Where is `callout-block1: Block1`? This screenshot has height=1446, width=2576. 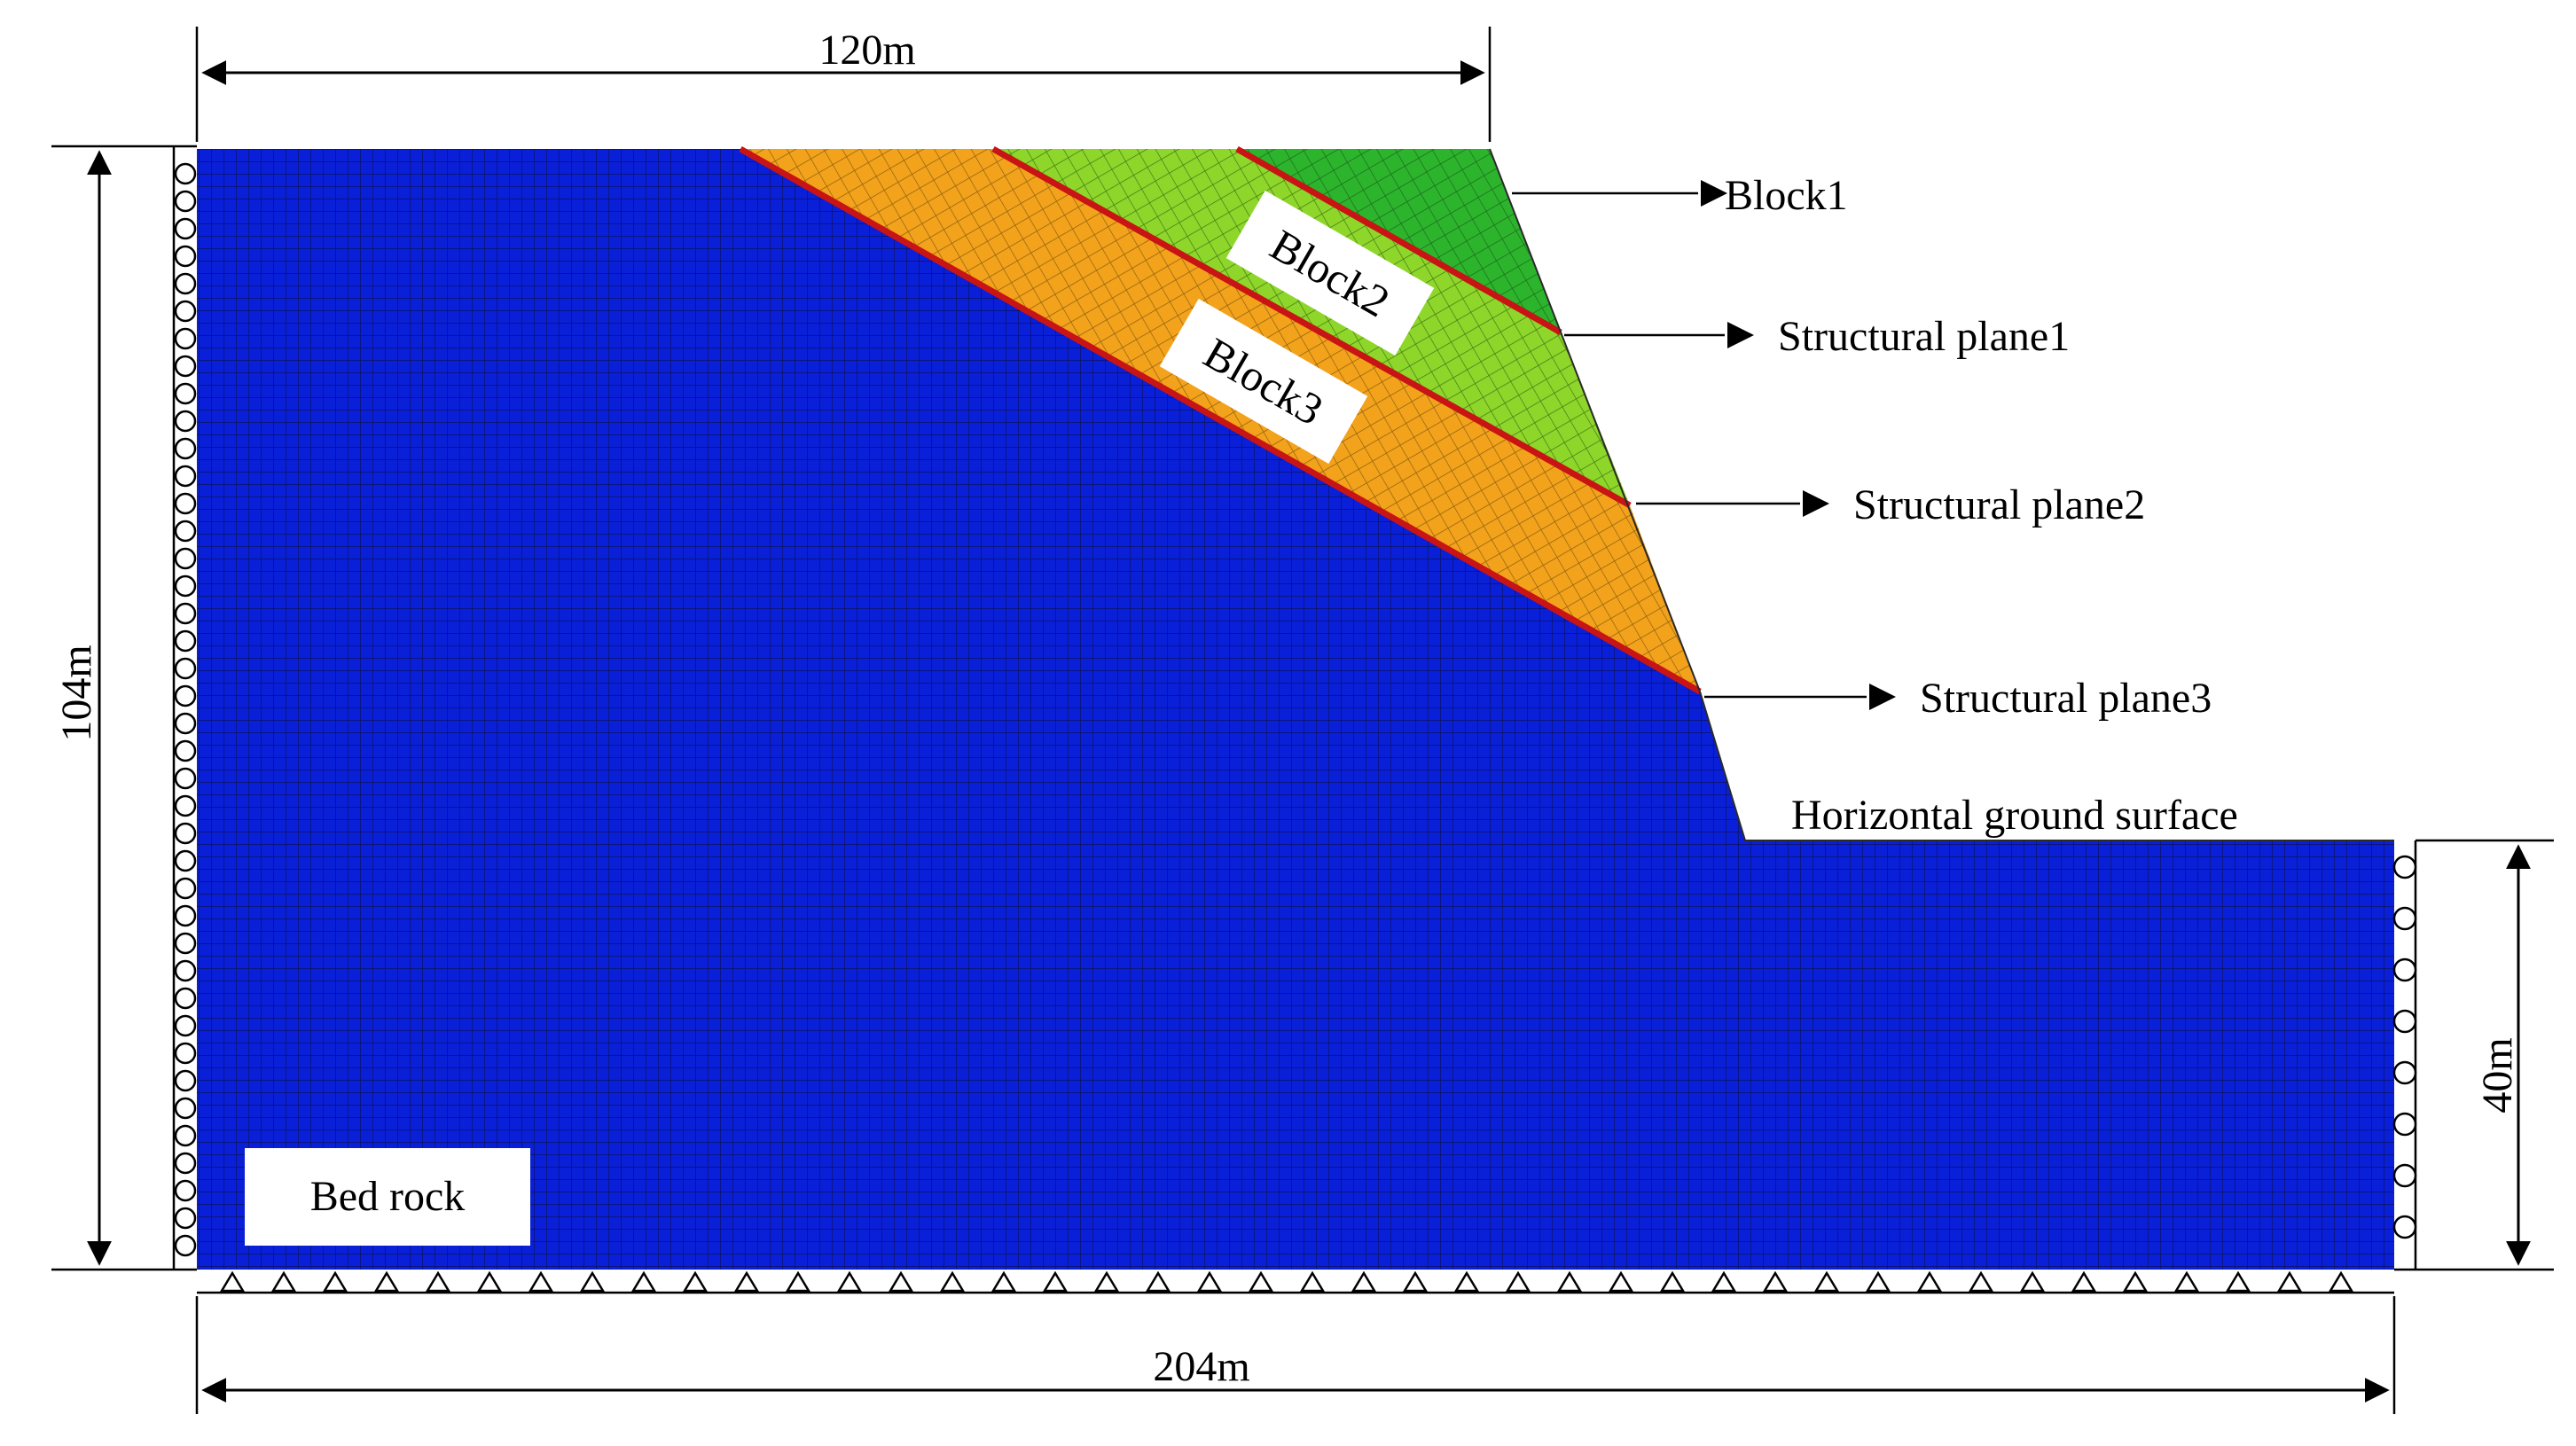 callout-block1: Block1 is located at coordinates (1680, 195).